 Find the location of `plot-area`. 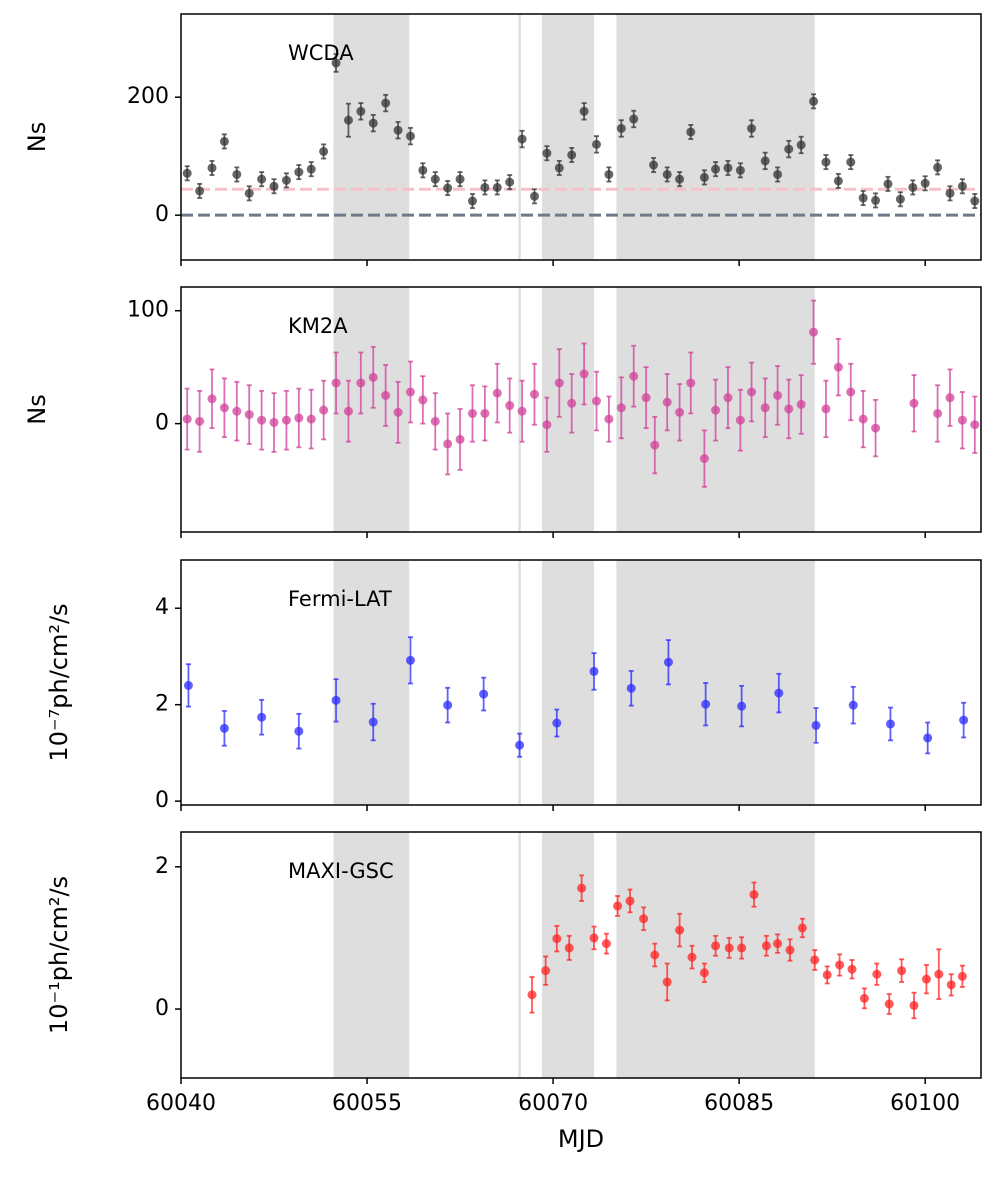

plot-area is located at coordinates (650, 955).